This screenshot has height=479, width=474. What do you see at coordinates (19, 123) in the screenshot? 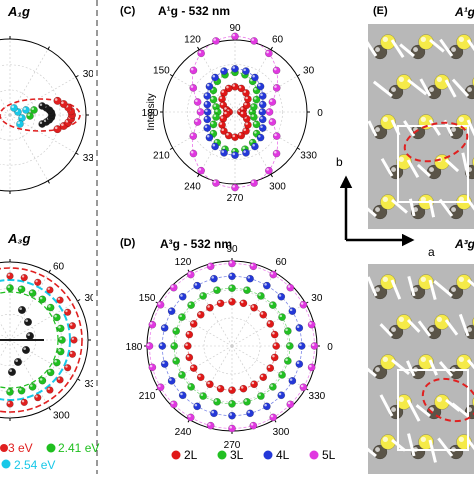
I see `point-cyan` at bounding box center [19, 123].